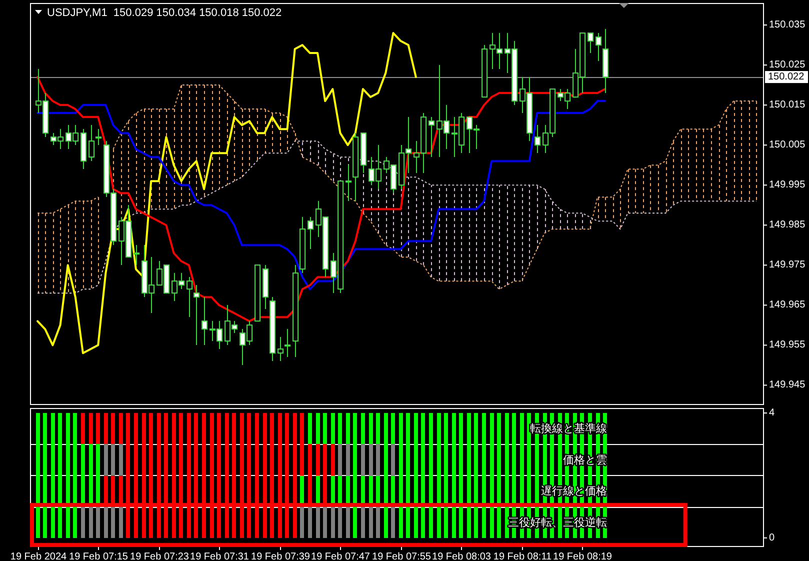  What do you see at coordinates (280, 556) in the screenshot?
I see `x-tick-label: 19 Feb 07:39` at bounding box center [280, 556].